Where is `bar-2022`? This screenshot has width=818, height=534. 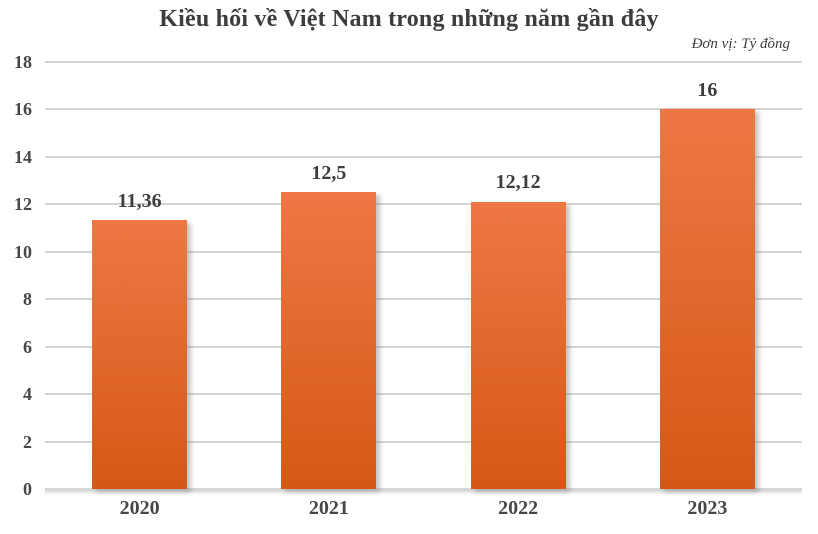 bar-2022 is located at coordinates (518, 345).